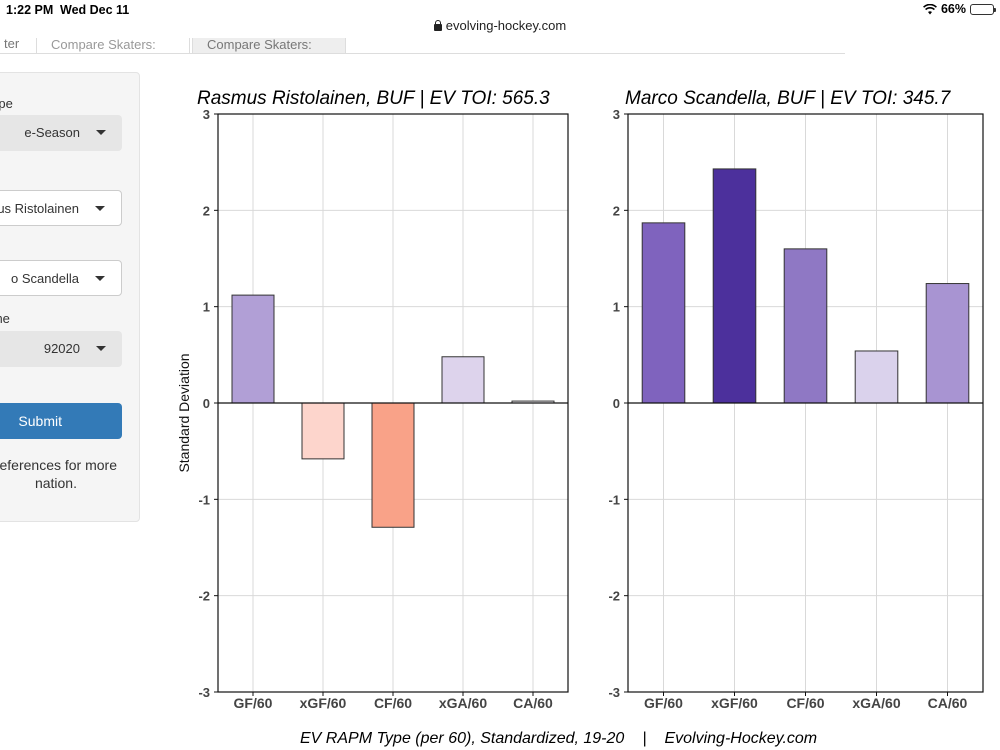 The width and height of the screenshot is (1000, 750). I want to click on y-axis-label: Standard Deviation, so click(184, 412).